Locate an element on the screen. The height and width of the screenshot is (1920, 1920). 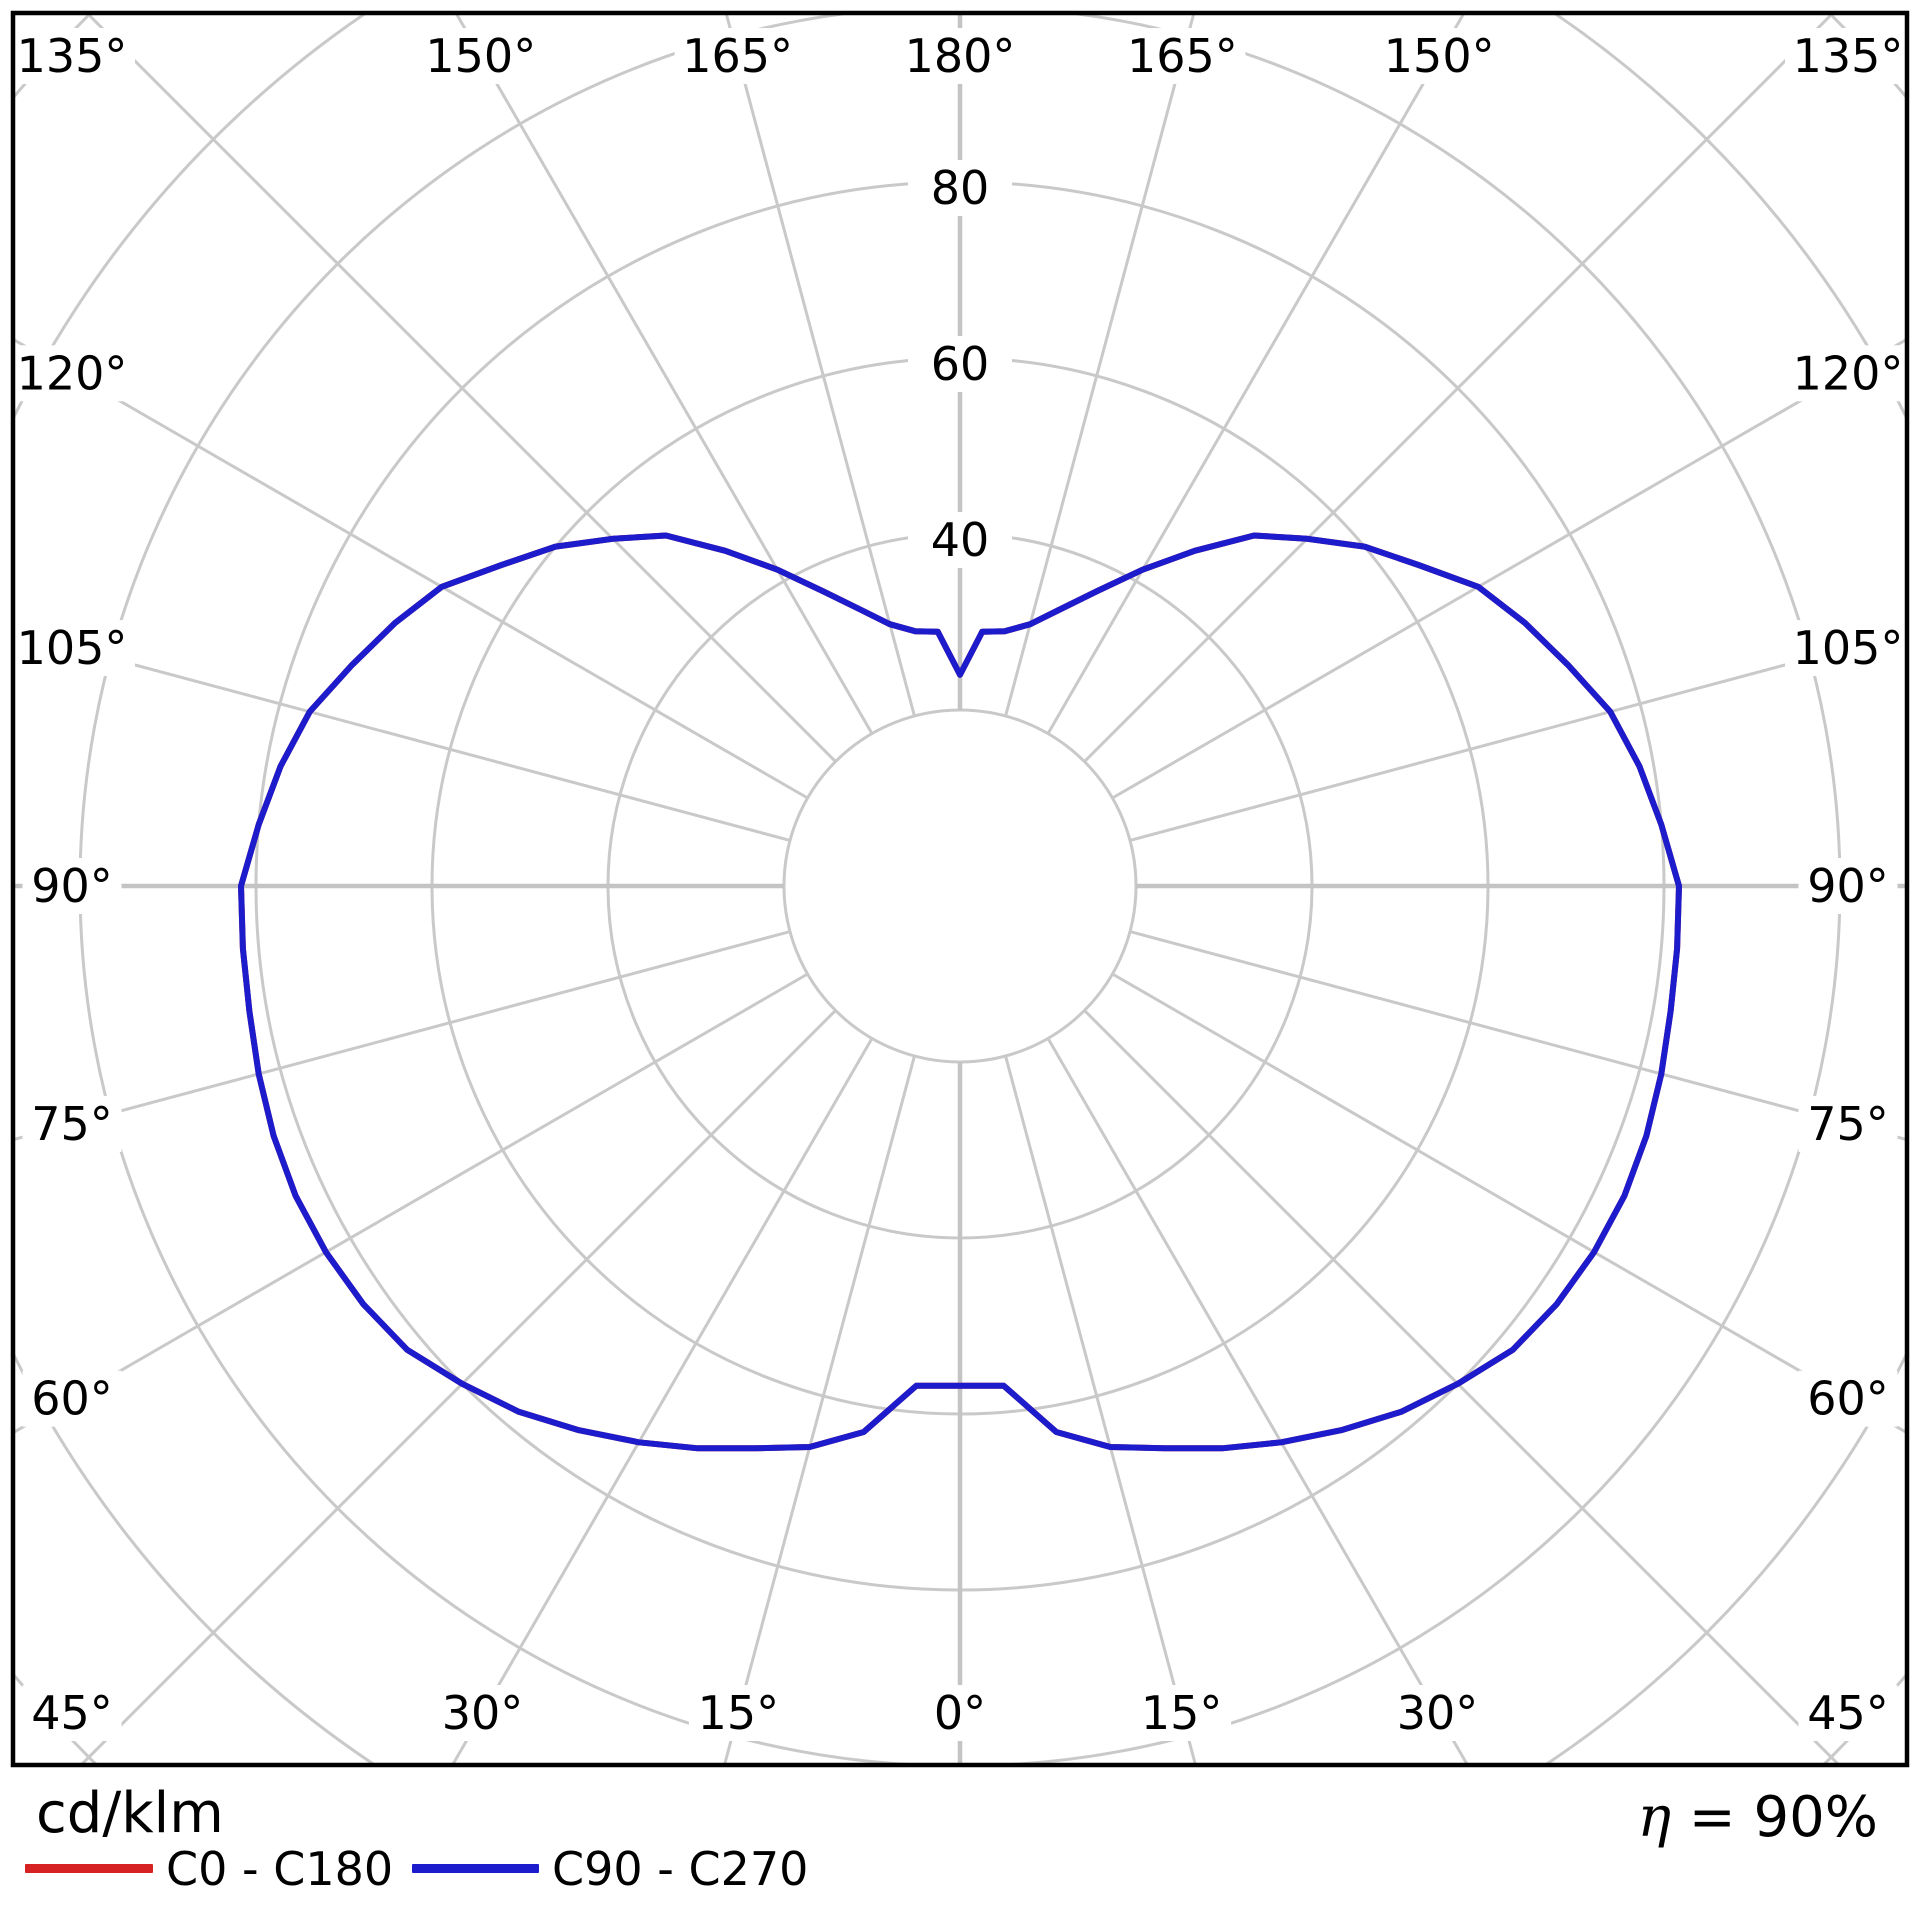
angle-label-150-right: 150° is located at coordinates (1439, 56).